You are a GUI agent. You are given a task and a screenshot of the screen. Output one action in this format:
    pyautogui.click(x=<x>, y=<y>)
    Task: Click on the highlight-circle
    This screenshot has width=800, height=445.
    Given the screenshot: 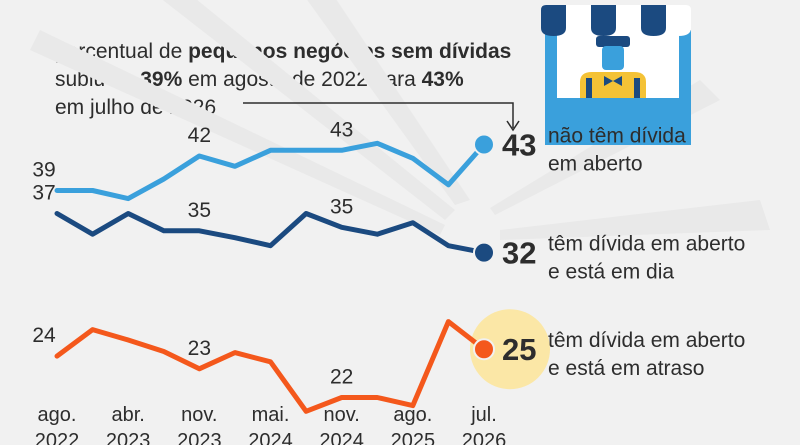 What is the action you would take?
    pyautogui.click(x=510, y=349)
    